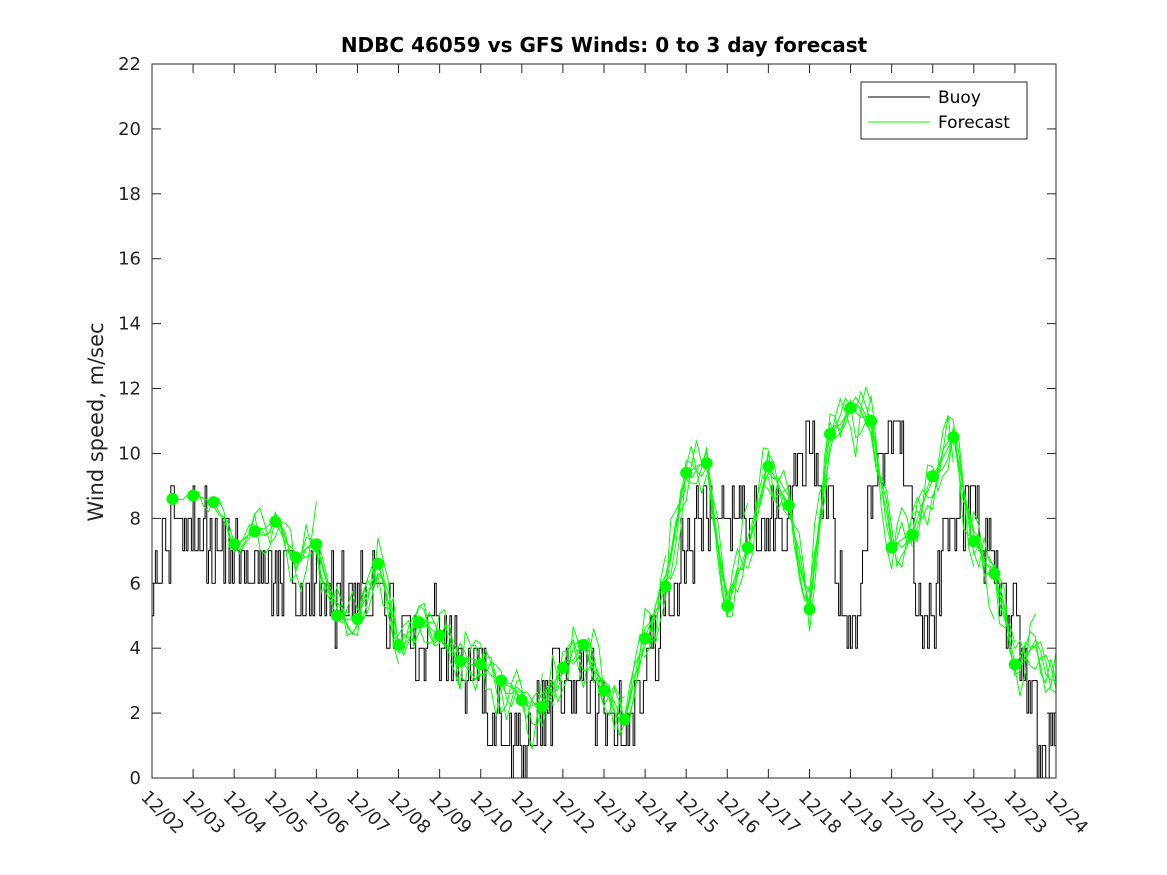 The width and height of the screenshot is (1167, 875). Describe the element at coordinates (135, 583) in the screenshot. I see `y-tick-label: 6` at that location.